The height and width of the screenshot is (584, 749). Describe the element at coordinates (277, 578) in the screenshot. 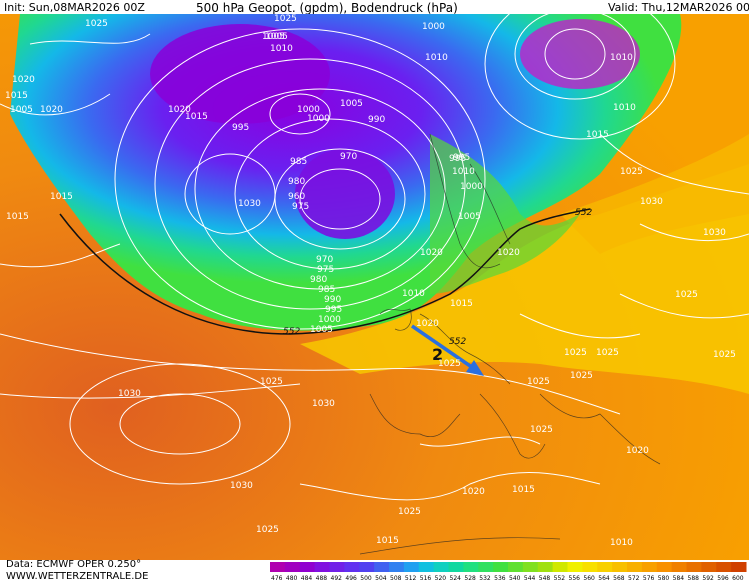

I see `colorbar-tick-label: 476` at that location.